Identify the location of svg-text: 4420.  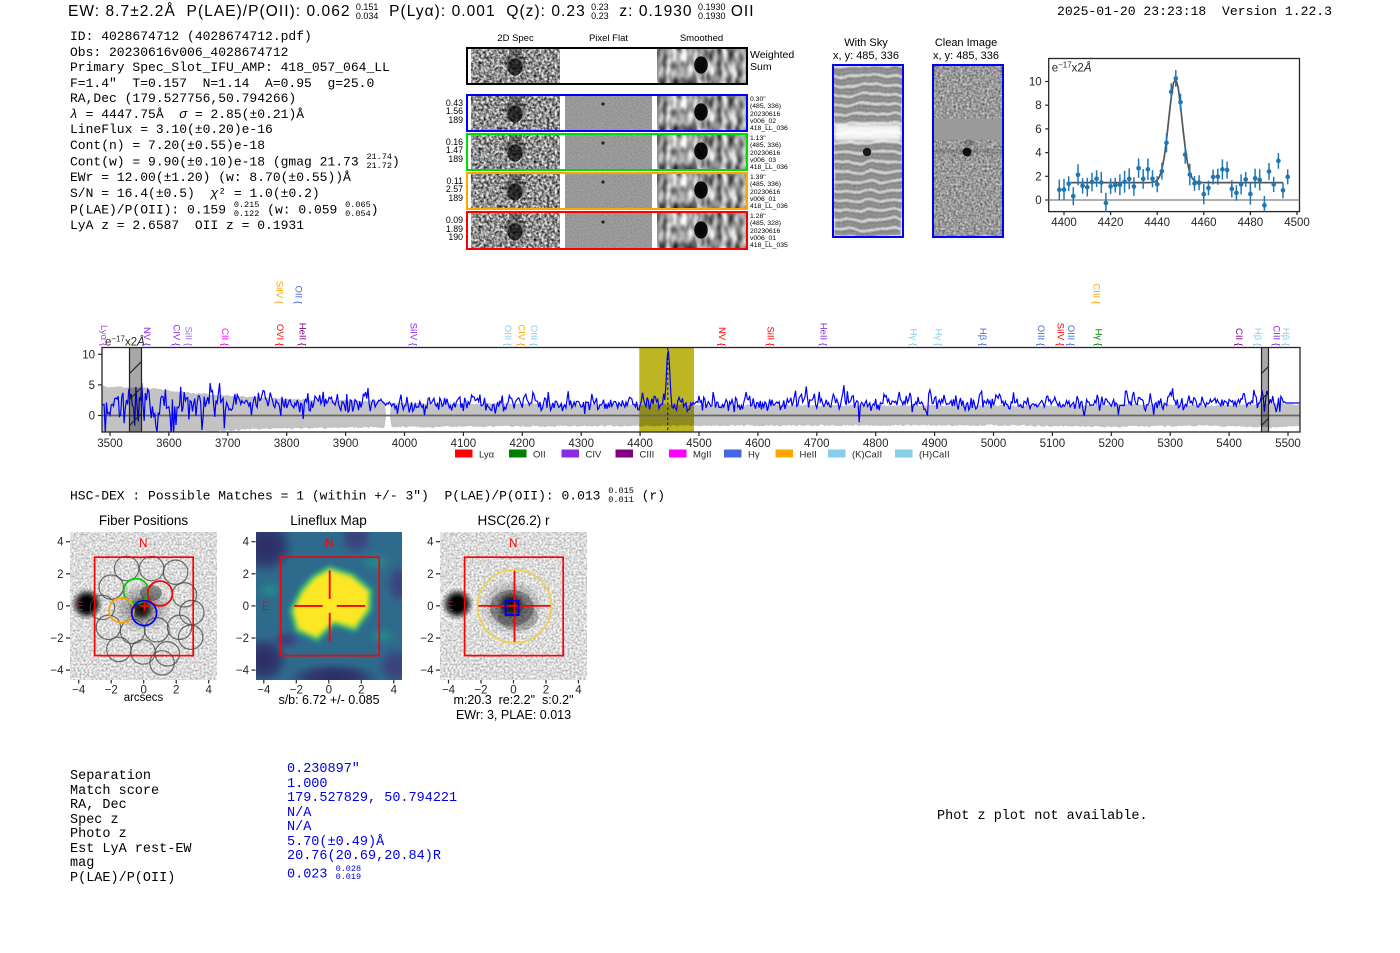
(1111, 223).